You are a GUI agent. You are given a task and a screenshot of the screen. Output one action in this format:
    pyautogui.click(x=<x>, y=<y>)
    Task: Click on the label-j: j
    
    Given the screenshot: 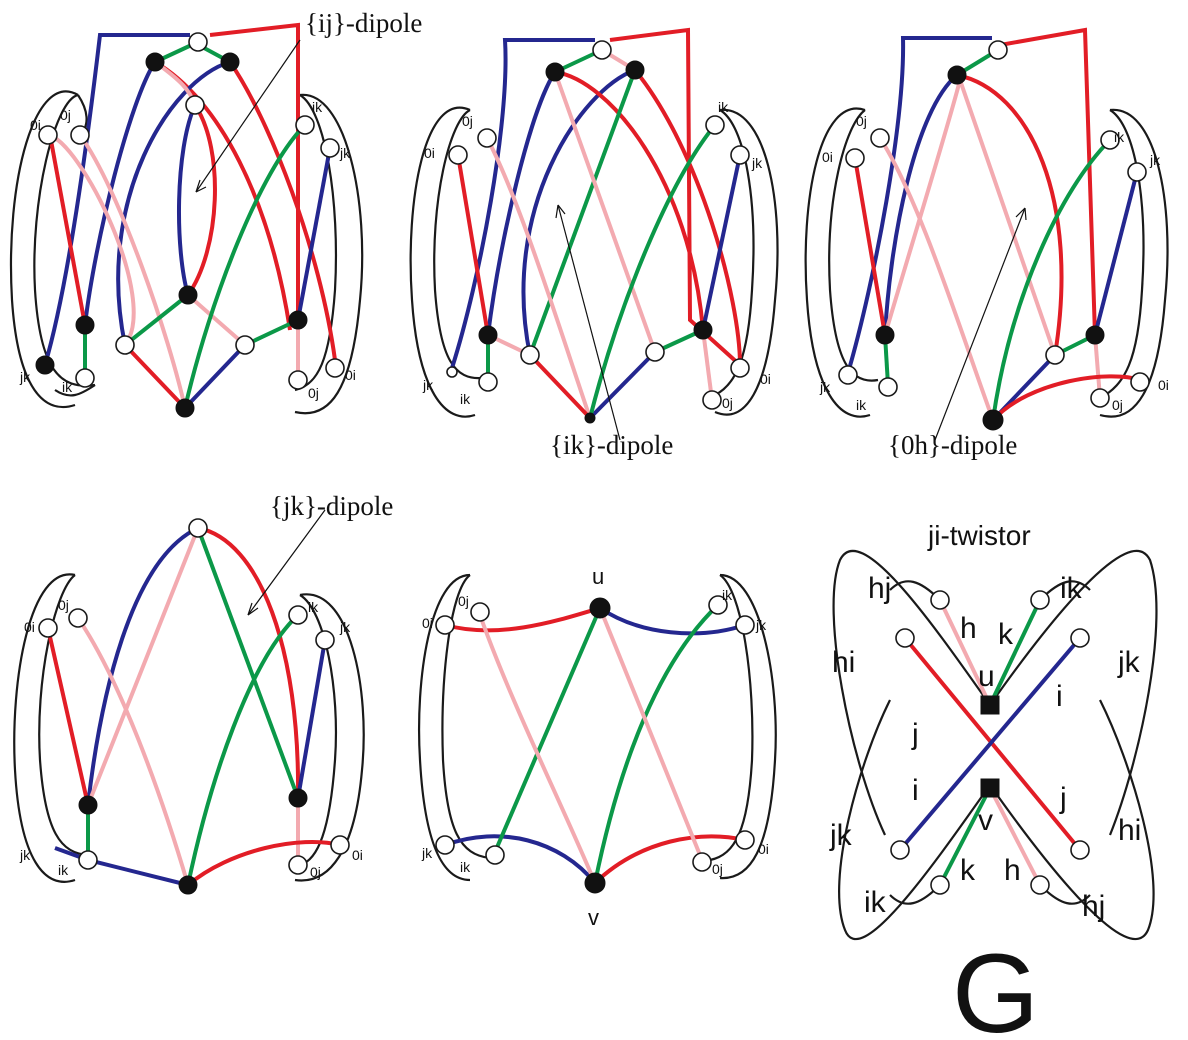 What is the action you would take?
    pyautogui.click(x=1063, y=798)
    